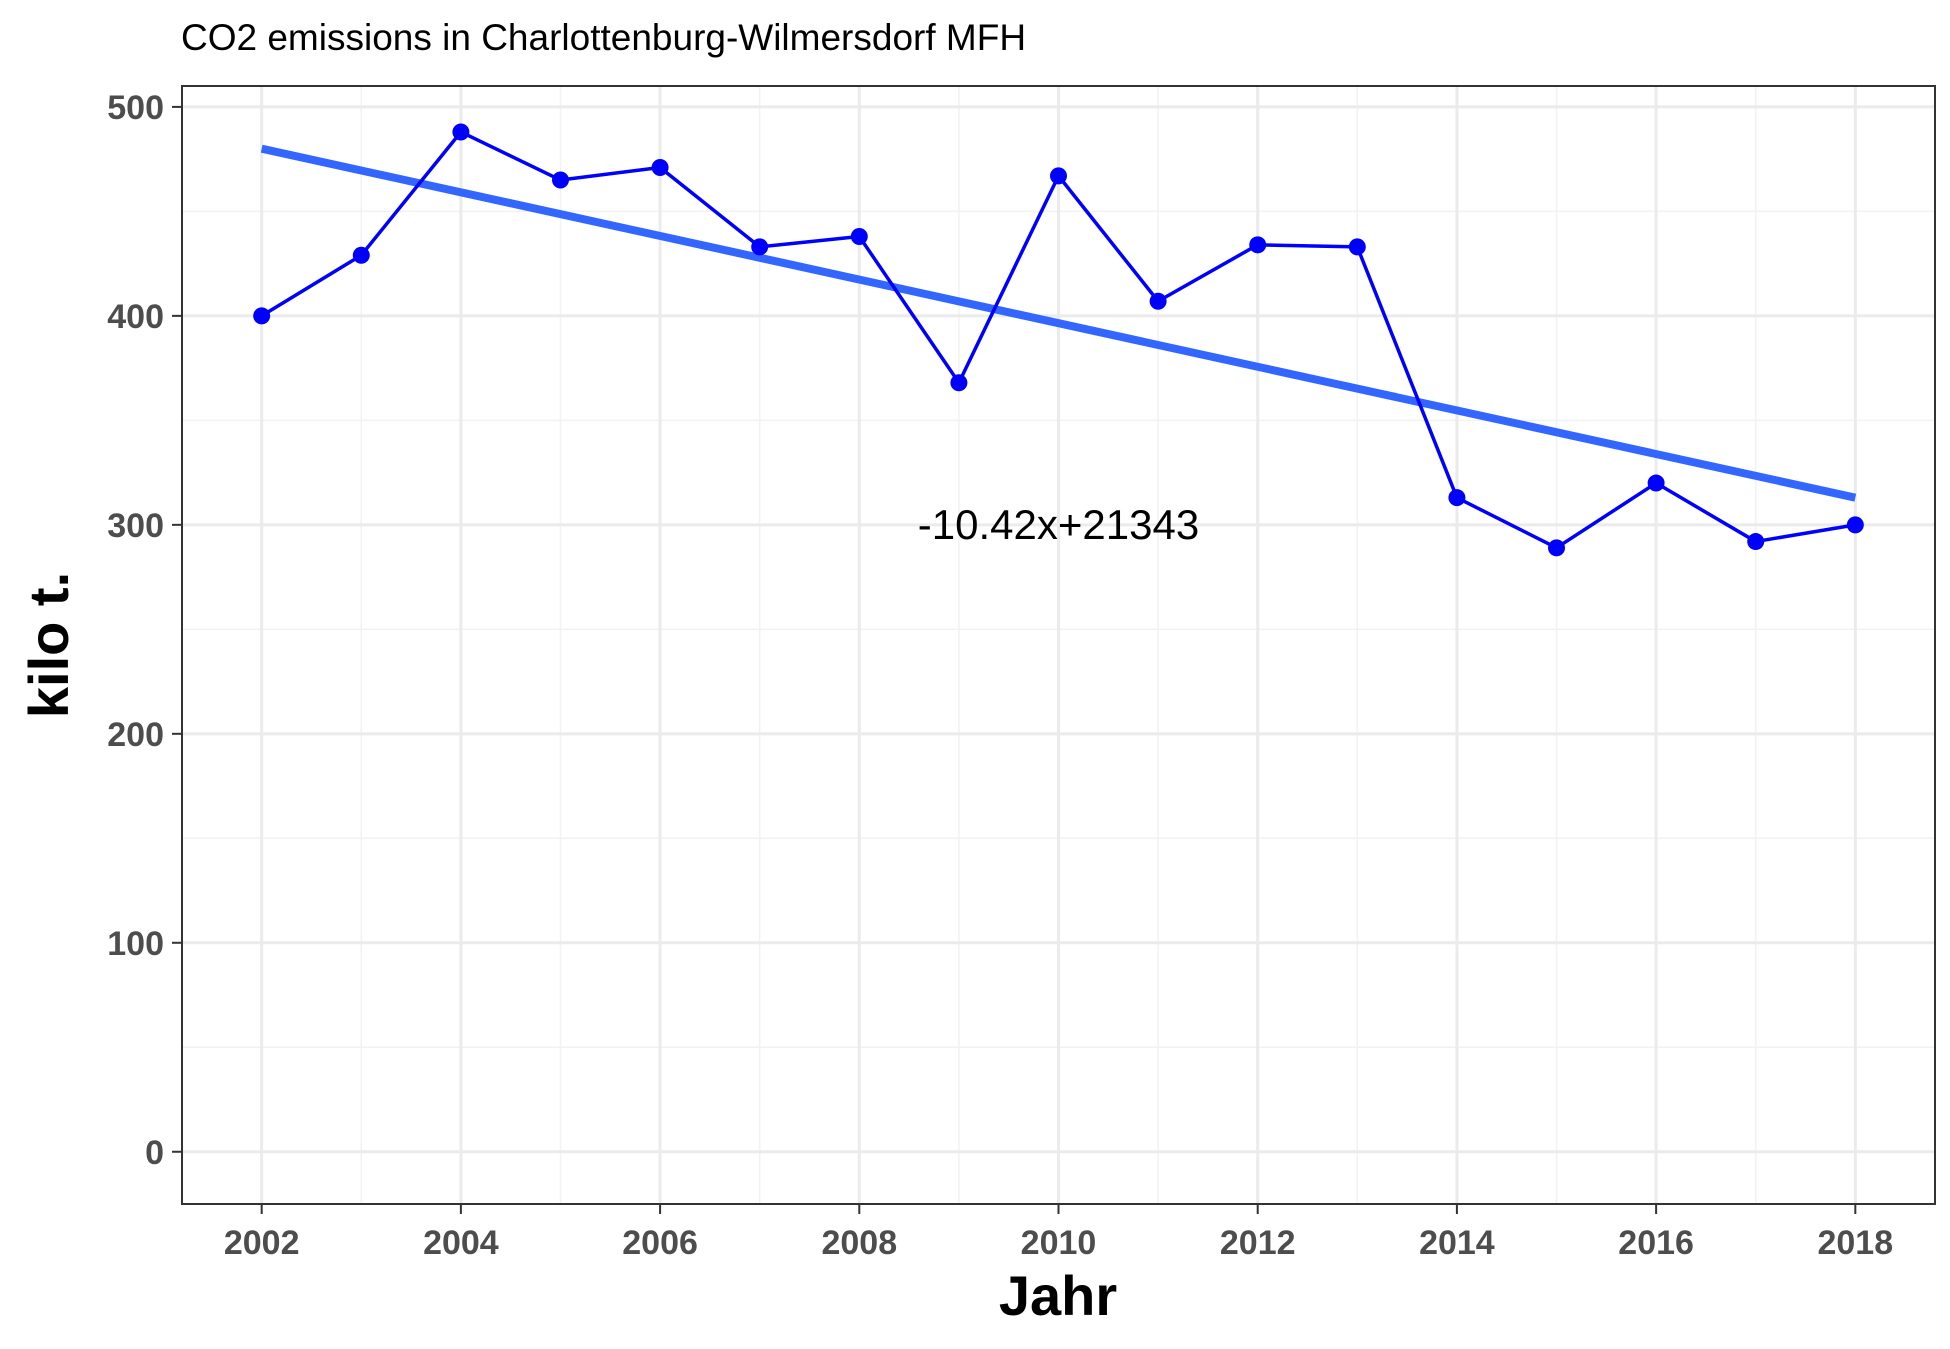  What do you see at coordinates (1457, 1243) in the screenshot?
I see `x-tick-label: 2014` at bounding box center [1457, 1243].